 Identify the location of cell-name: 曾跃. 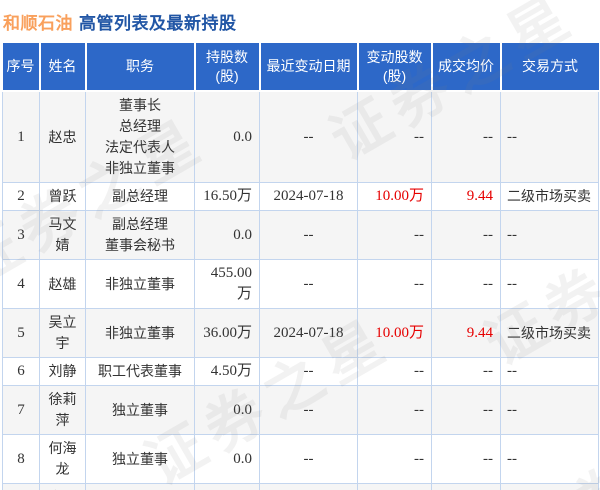
(62, 196).